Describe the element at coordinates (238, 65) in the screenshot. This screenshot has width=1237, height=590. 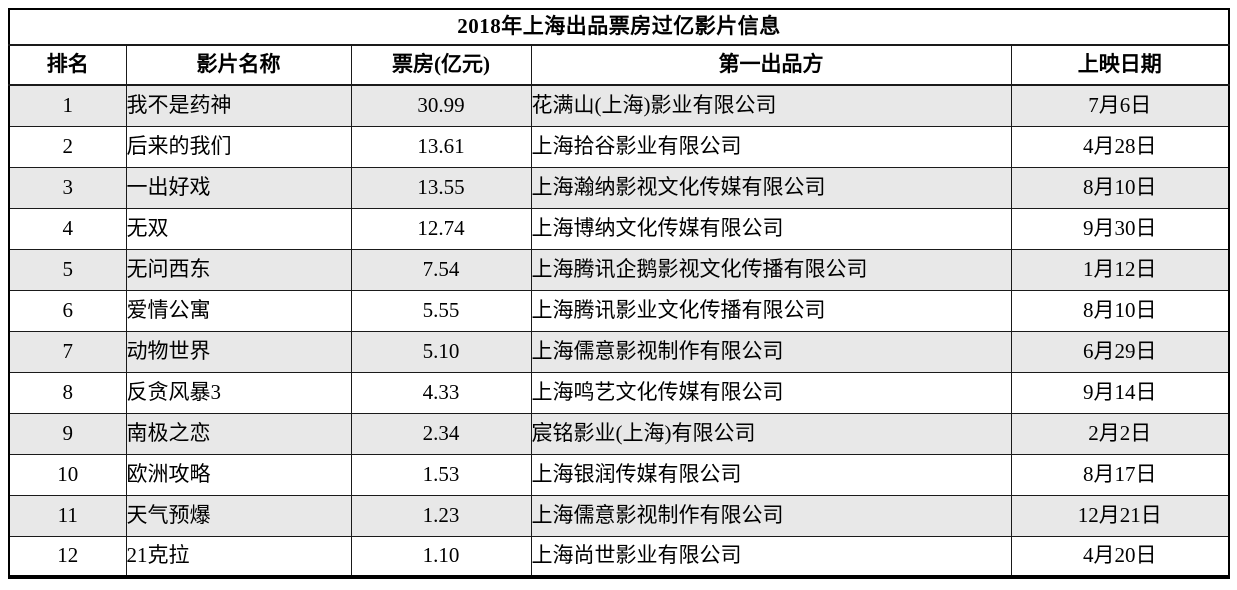
I see `column-header-film-name: 影片名称` at that location.